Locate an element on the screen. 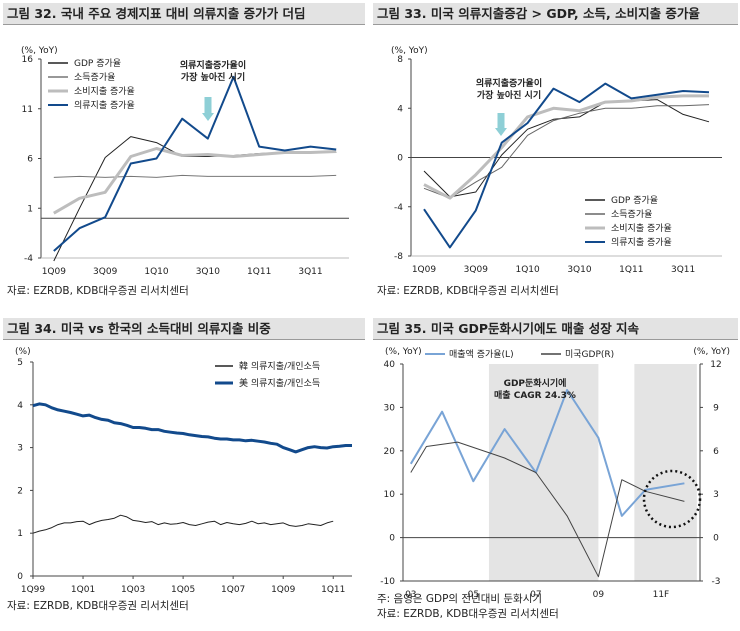 The image size is (740, 631). x-tick-label: 11F is located at coordinates (661, 595).